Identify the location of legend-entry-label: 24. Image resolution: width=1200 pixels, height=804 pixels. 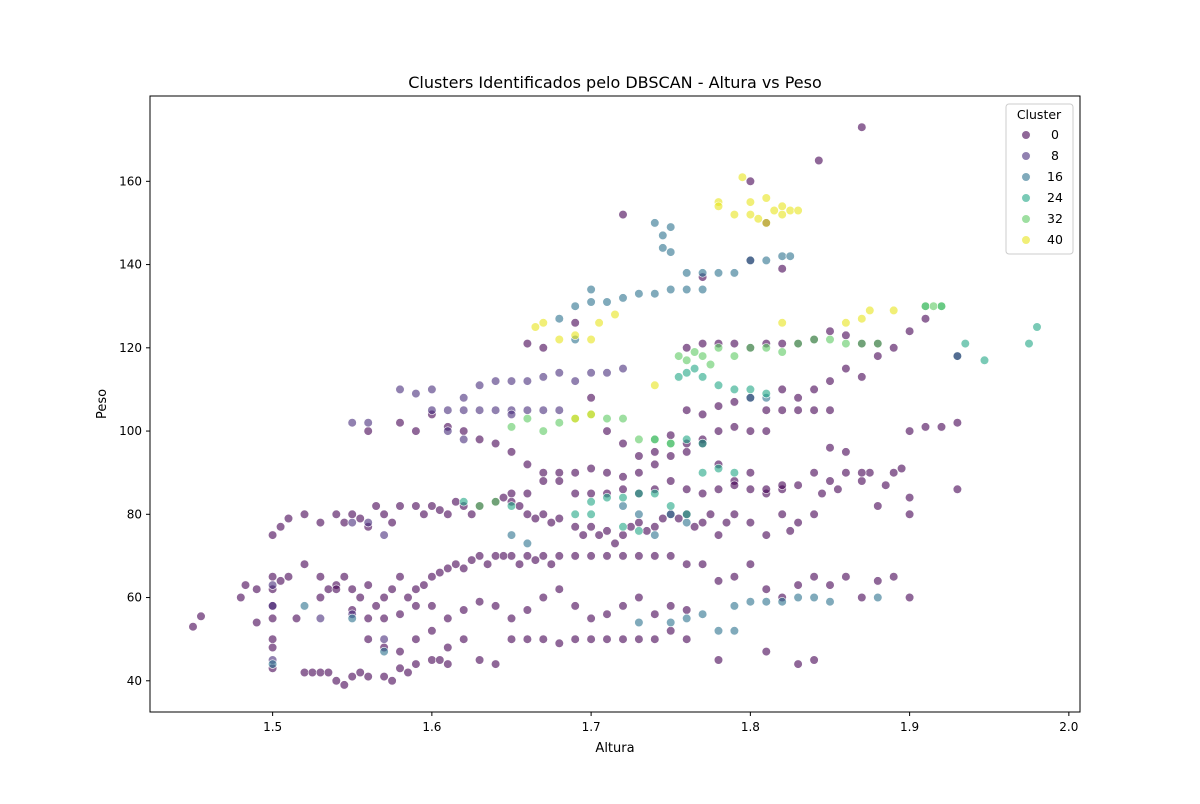
(1055, 197).